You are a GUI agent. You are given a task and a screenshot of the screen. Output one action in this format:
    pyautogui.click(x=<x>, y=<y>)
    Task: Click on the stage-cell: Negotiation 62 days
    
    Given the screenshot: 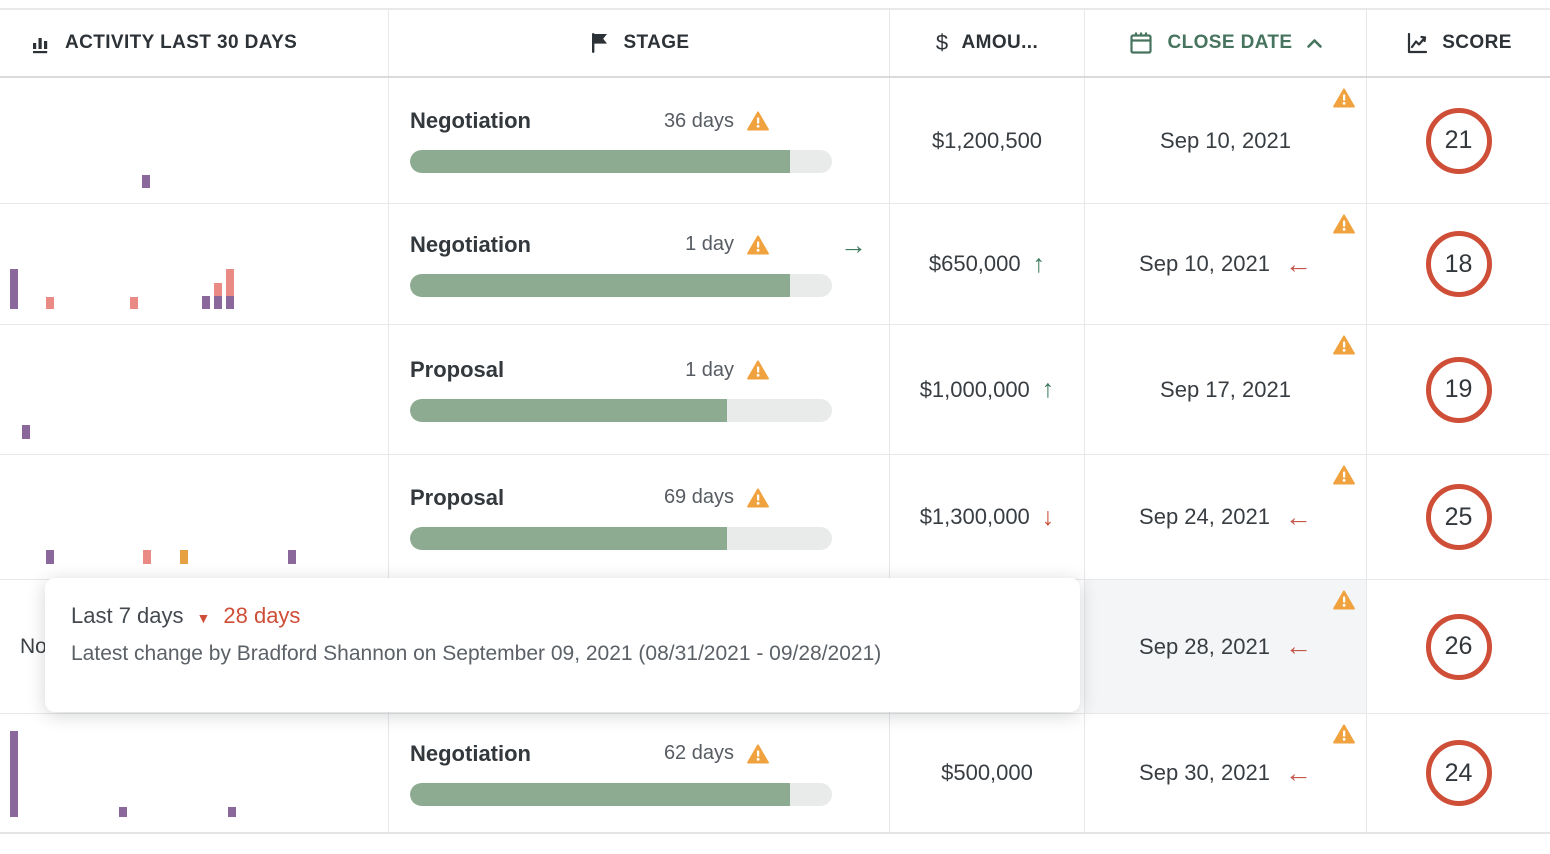 What is the action you would take?
    pyautogui.click(x=639, y=773)
    